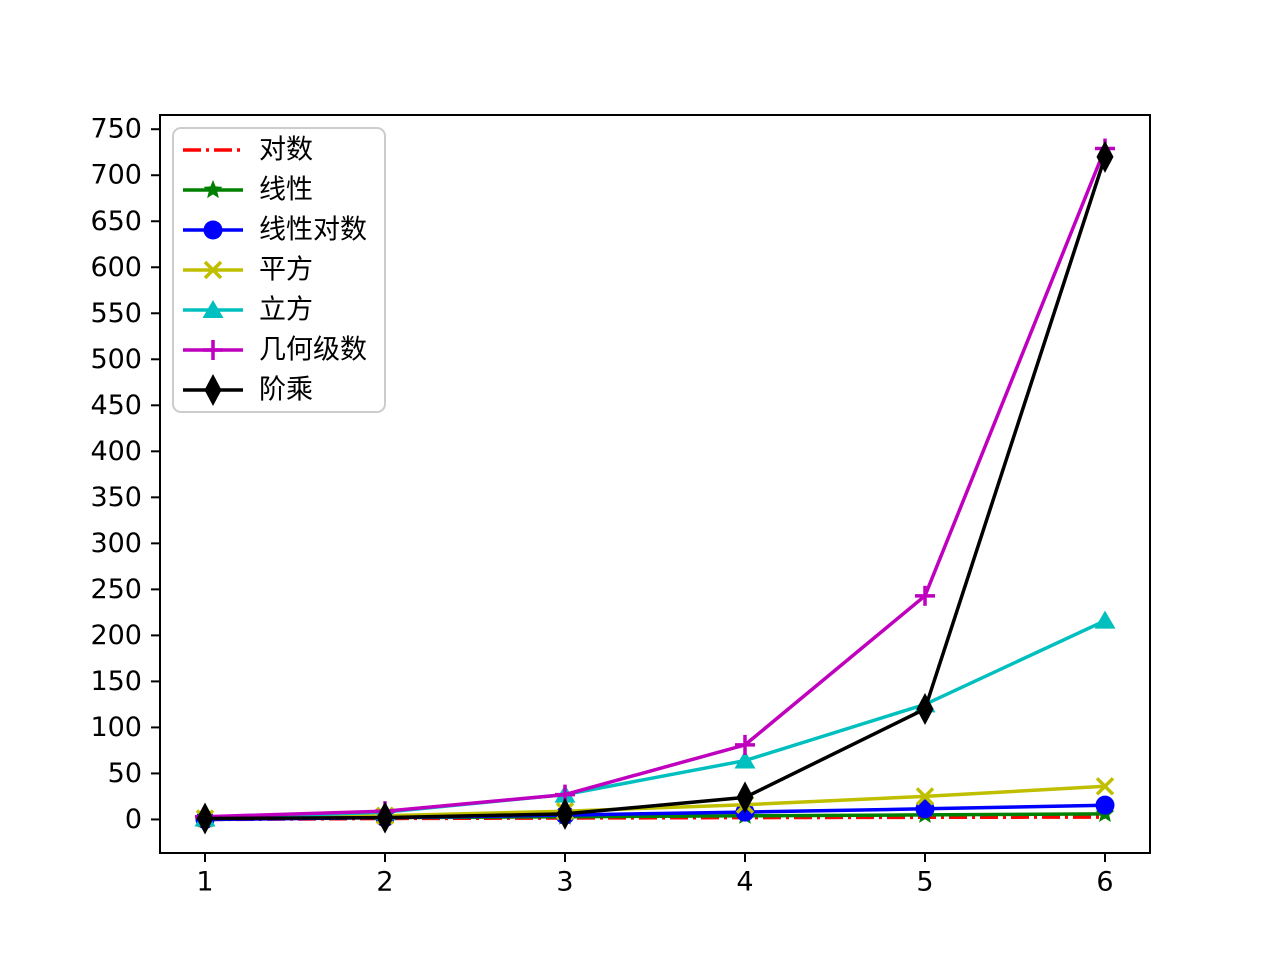  What do you see at coordinates (116, 451) in the screenshot?
I see `y-tick-label: 400` at bounding box center [116, 451].